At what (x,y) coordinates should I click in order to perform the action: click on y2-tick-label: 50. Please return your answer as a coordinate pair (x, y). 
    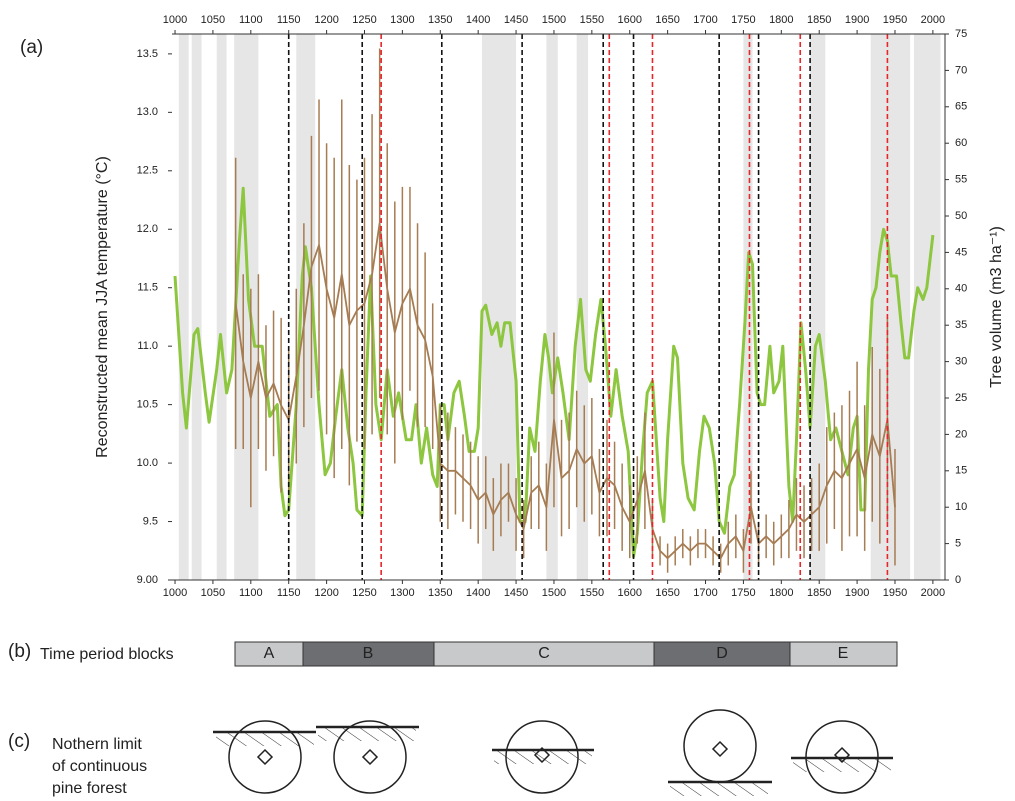
    Looking at the image, I should click on (961, 216).